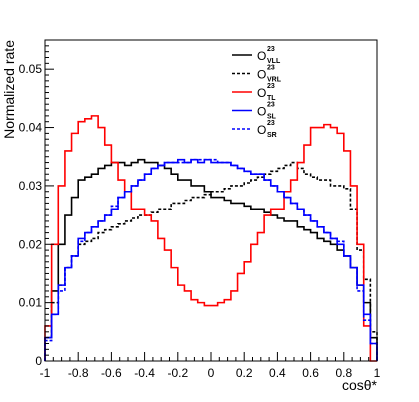 Image resolution: width=419 pixels, height=402 pixels. I want to click on x-tick-label: -0.2, so click(177, 373).